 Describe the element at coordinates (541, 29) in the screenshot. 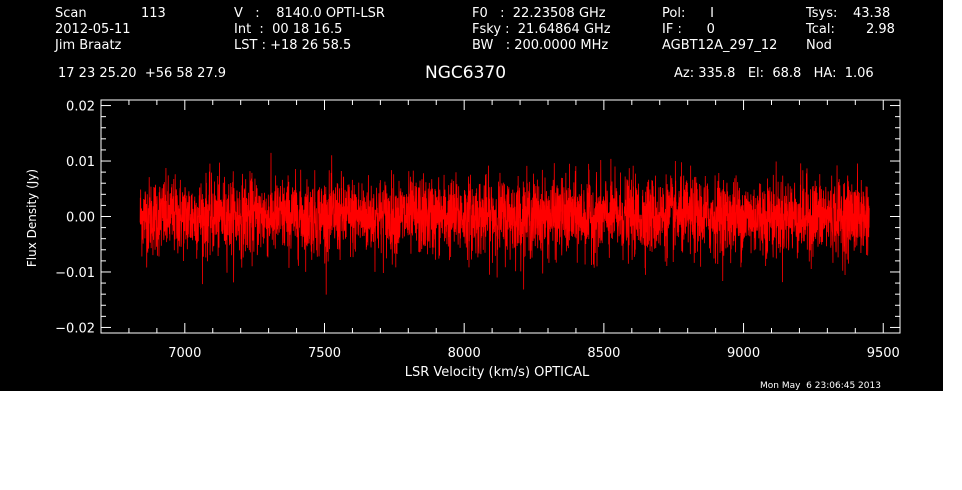

I see `sky-frequency-readout: Fsky : 21.64864 GHz` at that location.